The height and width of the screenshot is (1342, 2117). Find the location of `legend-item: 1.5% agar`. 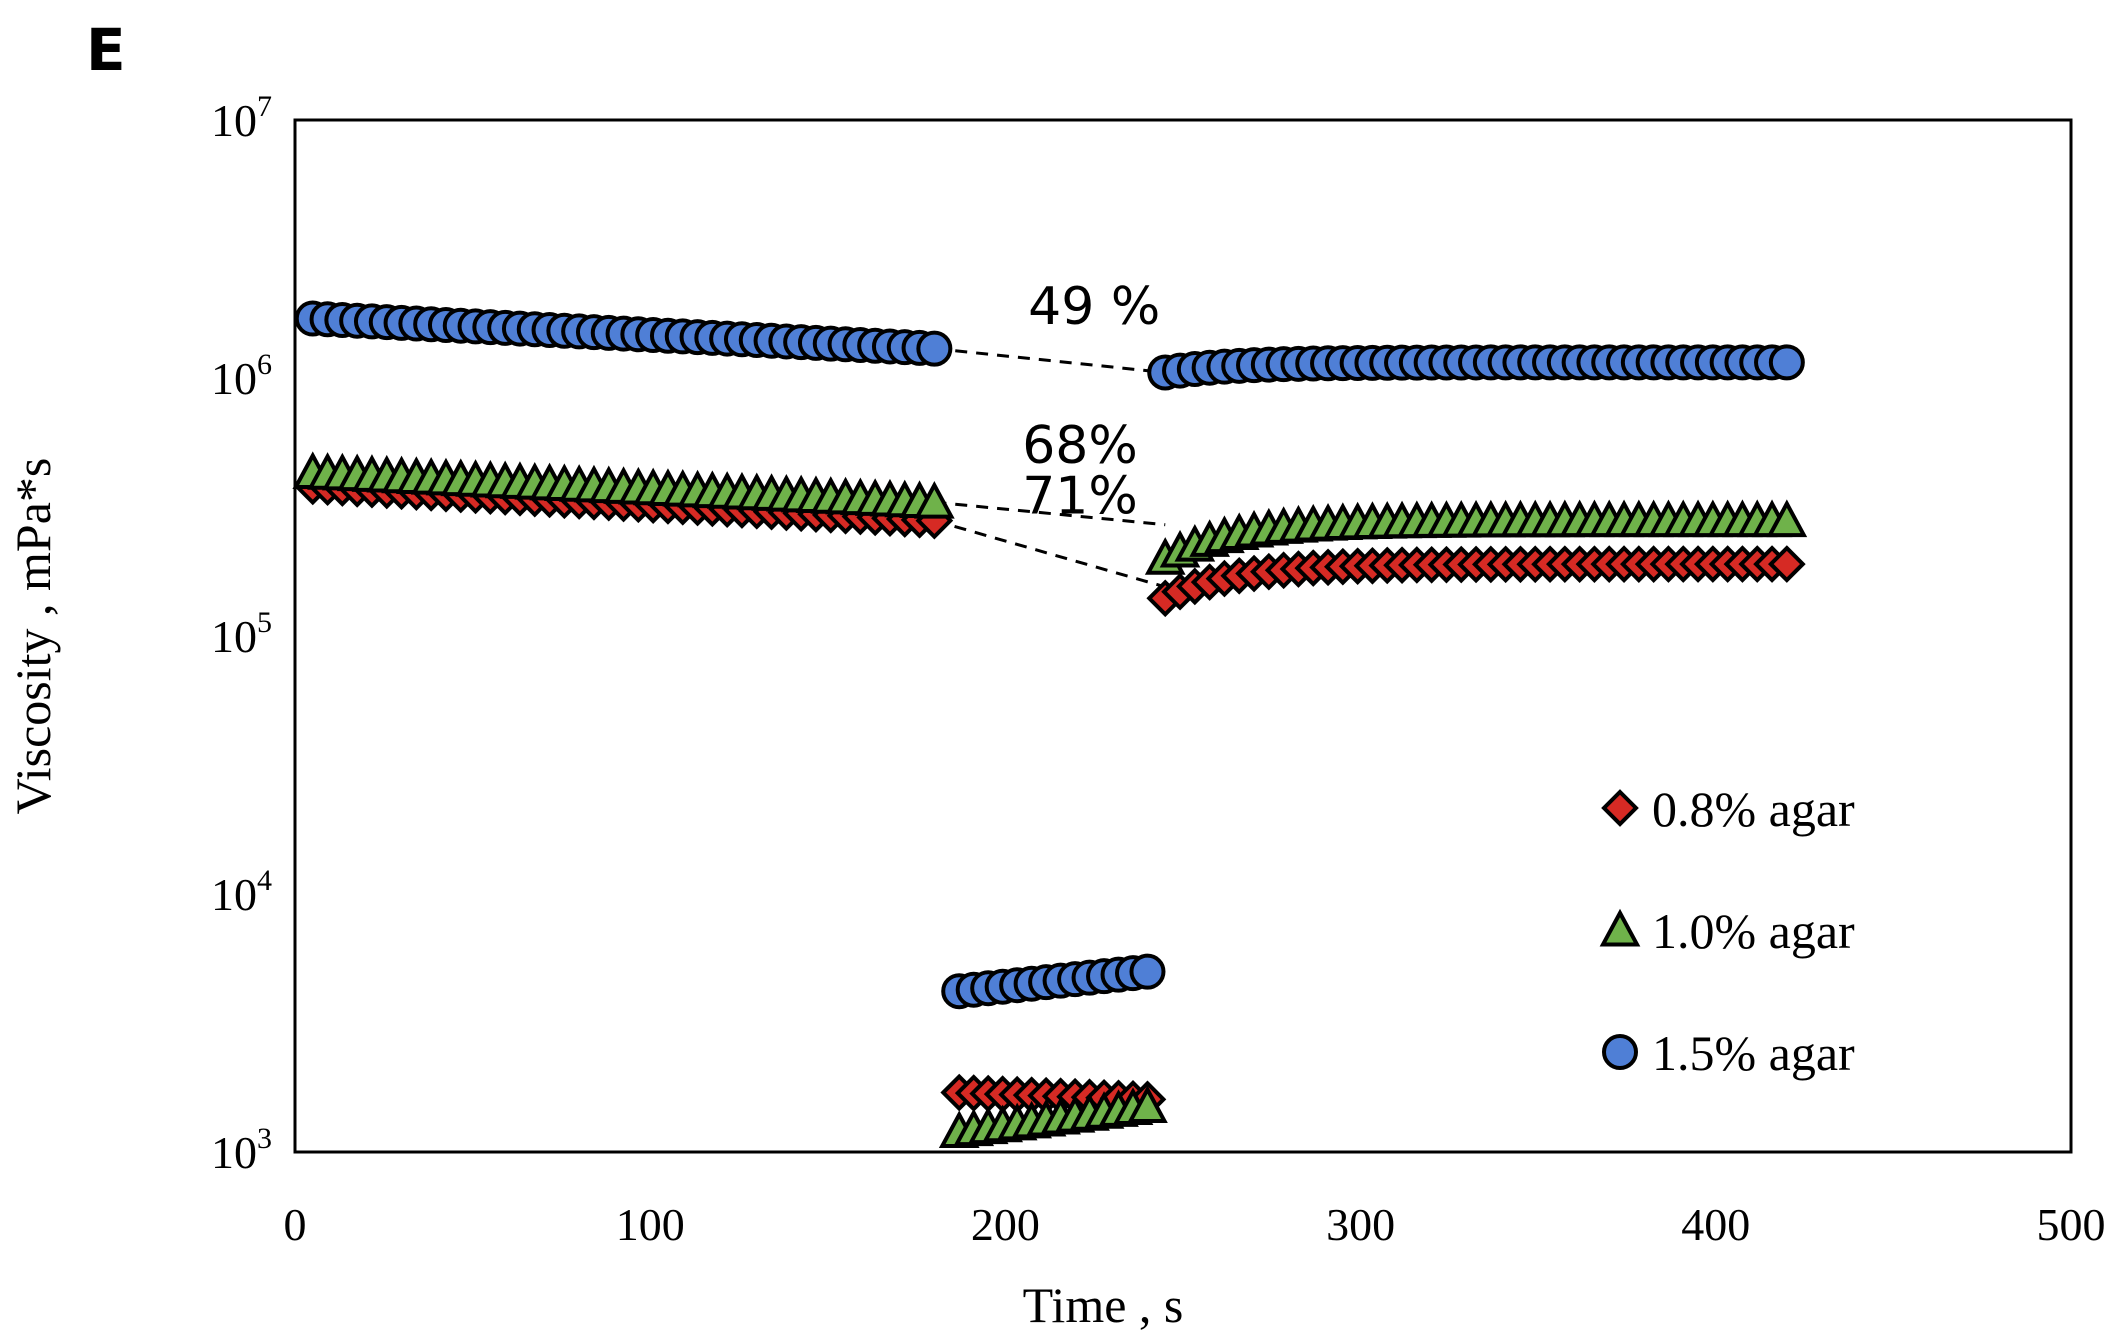

legend-item: 1.5% agar is located at coordinates (1728, 1053).